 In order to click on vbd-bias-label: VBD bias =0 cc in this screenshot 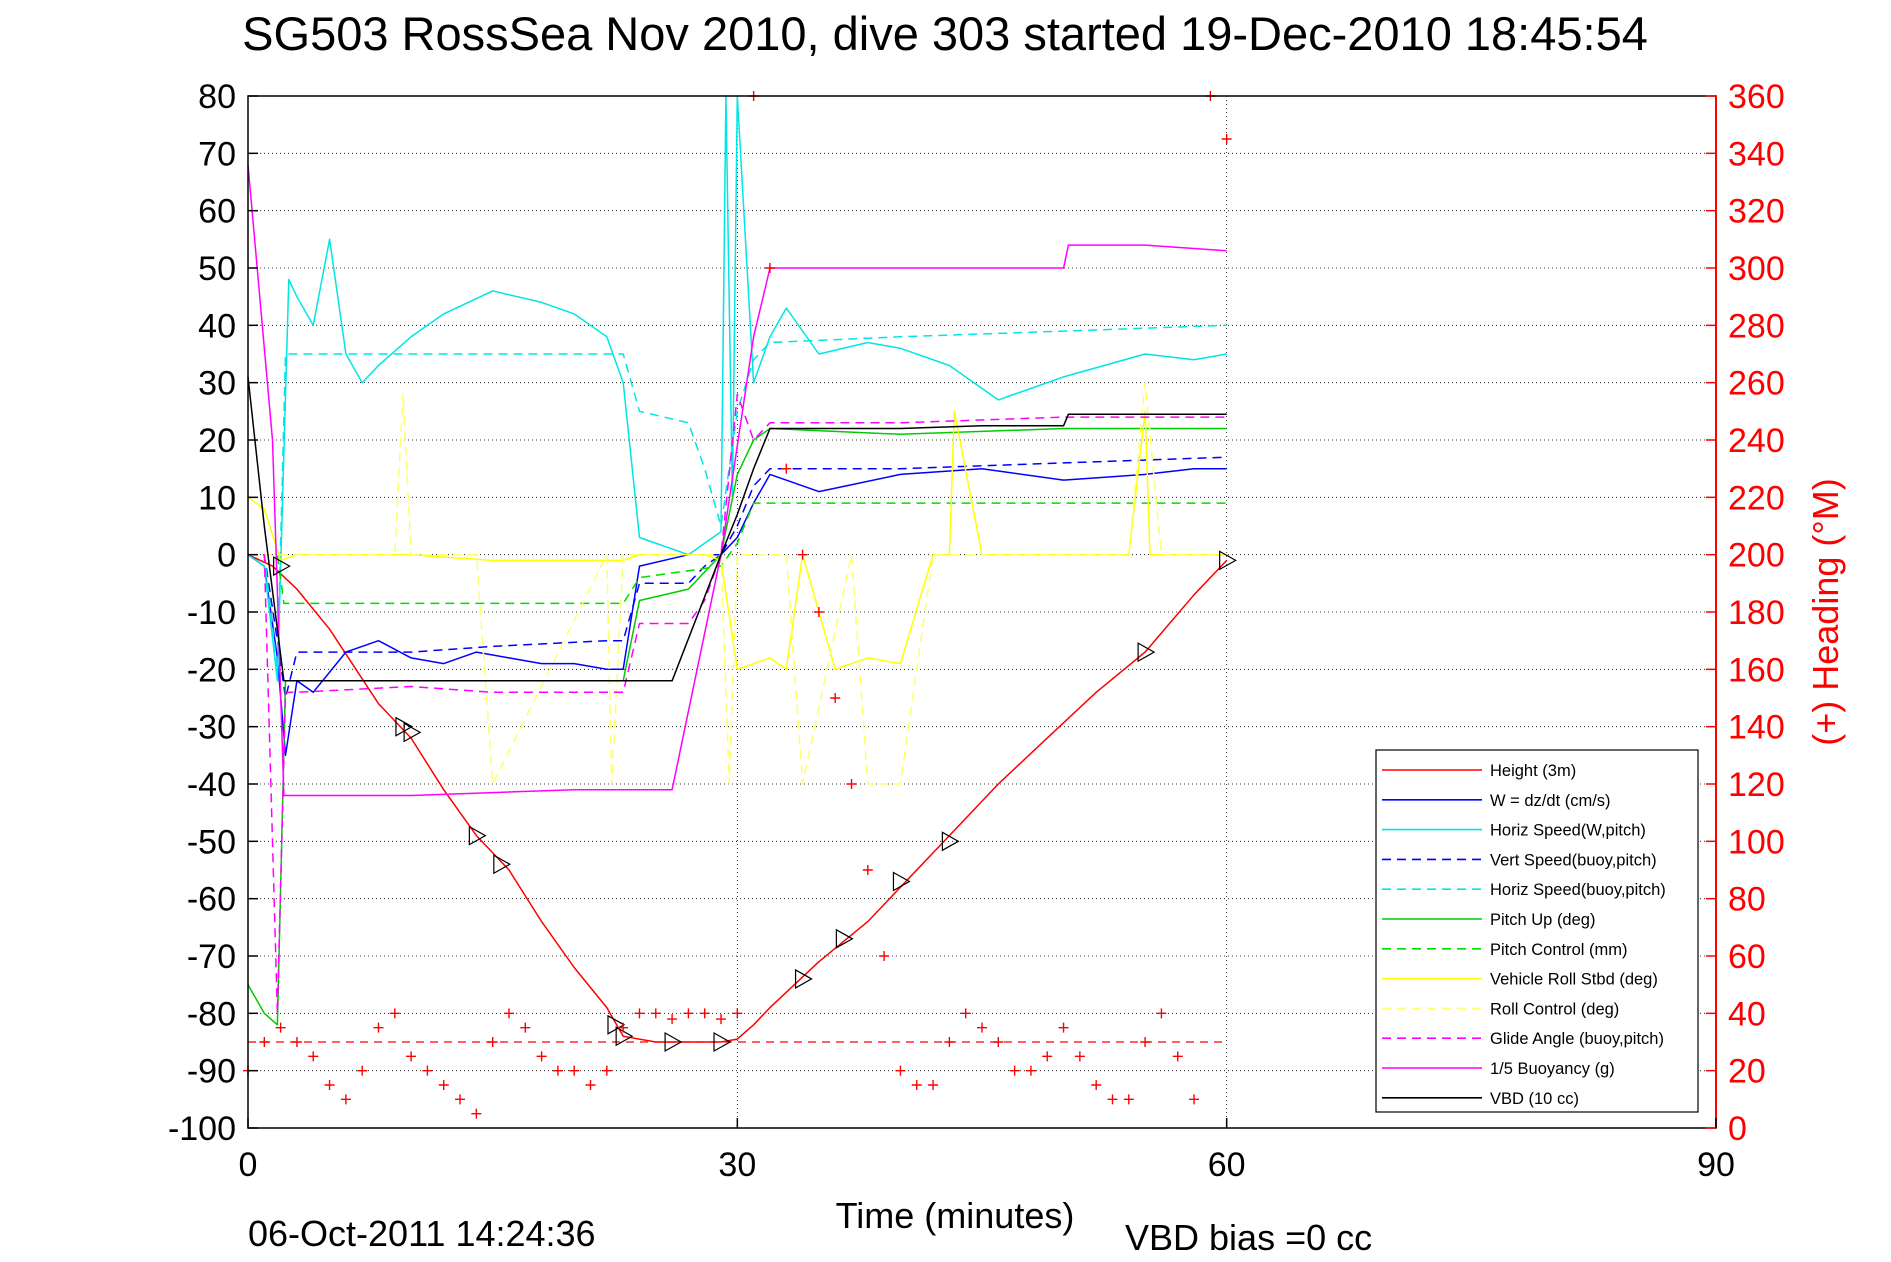, I will do `click(1248, 1237)`.